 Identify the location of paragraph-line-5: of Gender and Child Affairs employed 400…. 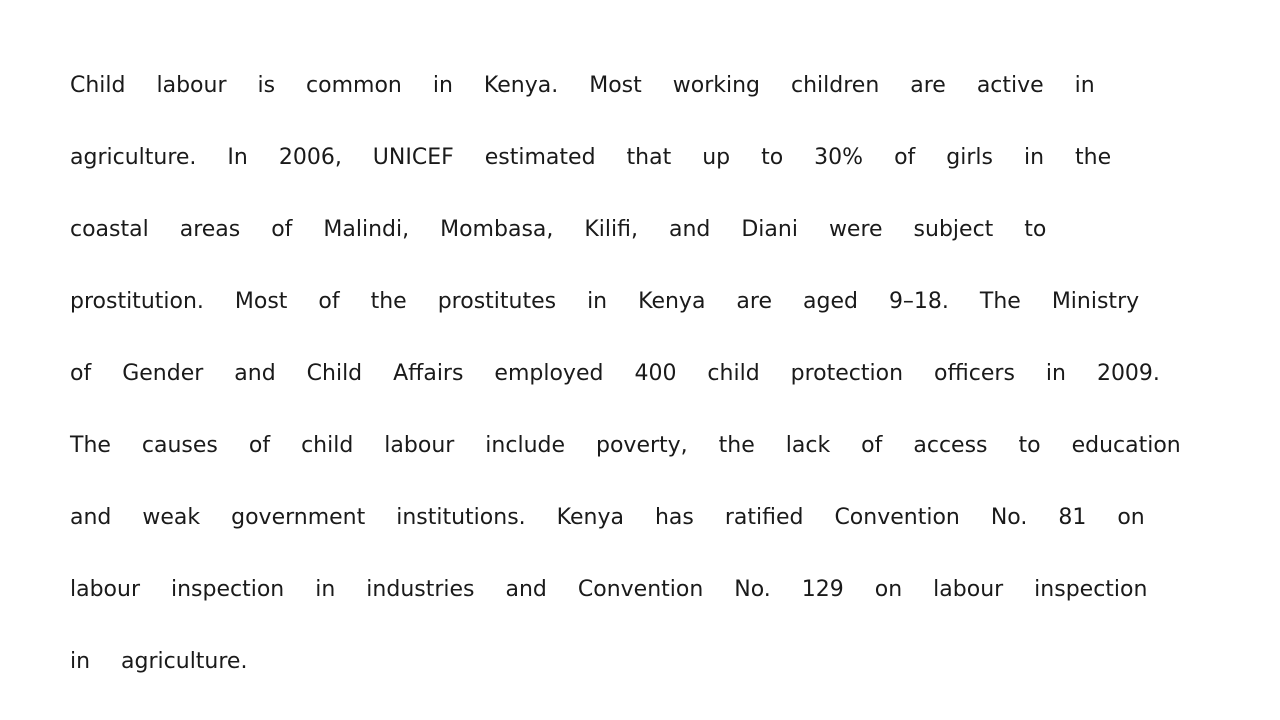
(615, 373).